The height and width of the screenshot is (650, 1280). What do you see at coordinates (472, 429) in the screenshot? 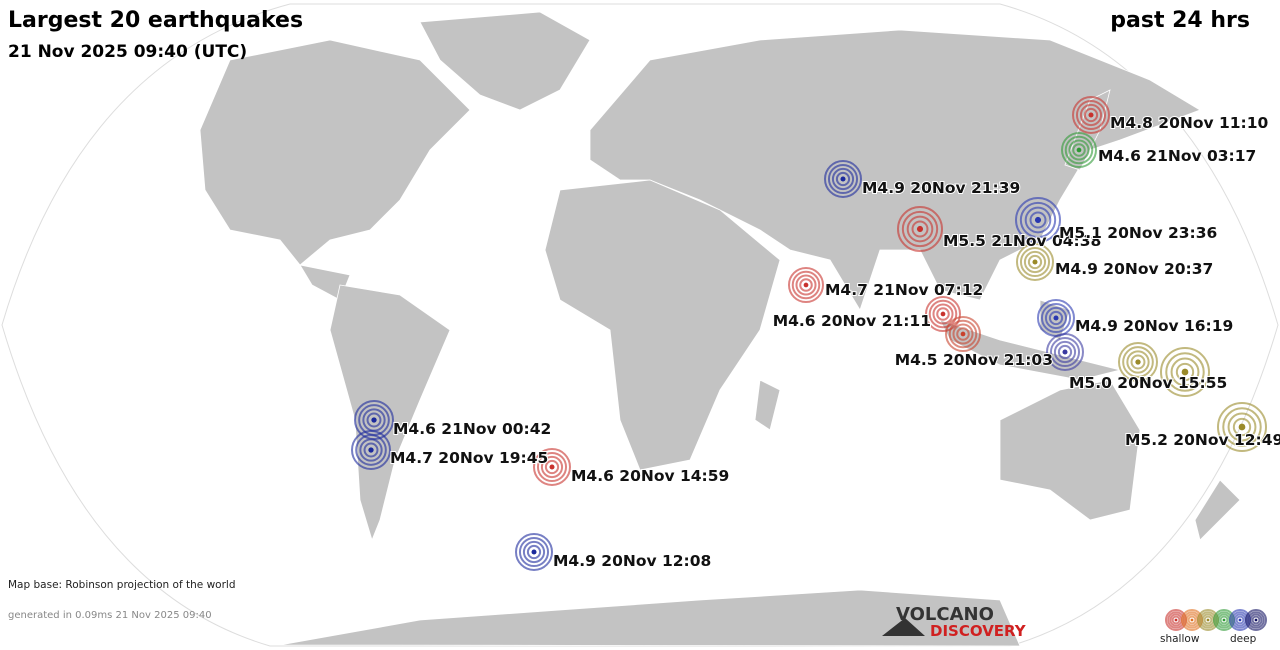
I see `quake-label: M4.6 21Nov 00:42` at bounding box center [472, 429].